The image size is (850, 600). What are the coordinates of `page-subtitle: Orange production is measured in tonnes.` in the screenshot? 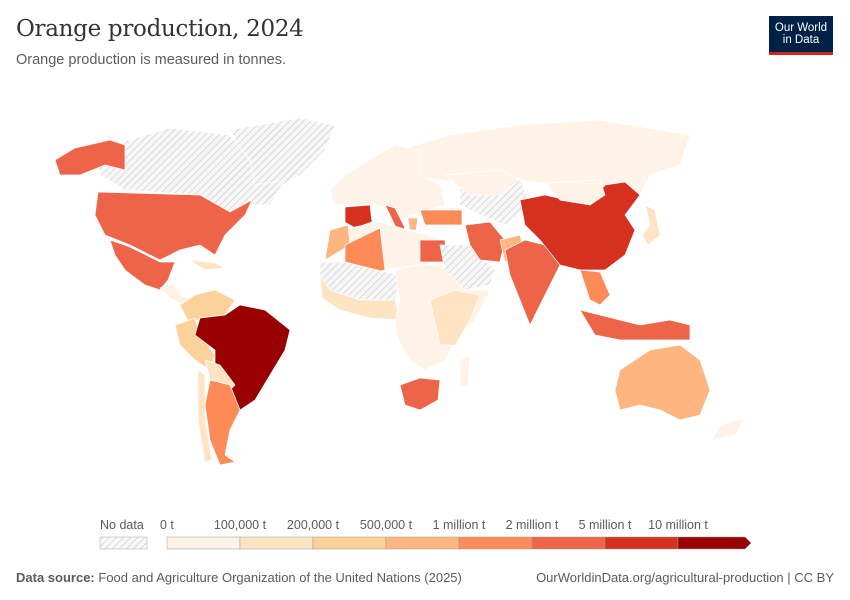 It's located at (151, 60).